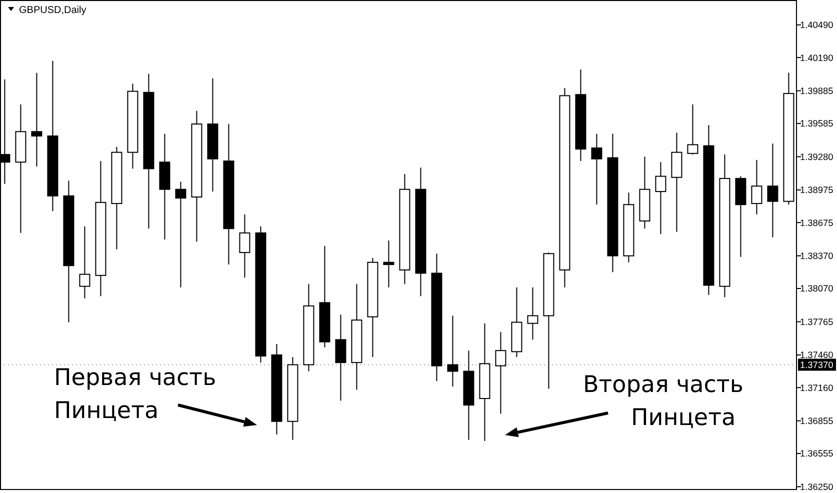  I want to click on chart-title: GBPUSD,Daily, so click(52, 10).